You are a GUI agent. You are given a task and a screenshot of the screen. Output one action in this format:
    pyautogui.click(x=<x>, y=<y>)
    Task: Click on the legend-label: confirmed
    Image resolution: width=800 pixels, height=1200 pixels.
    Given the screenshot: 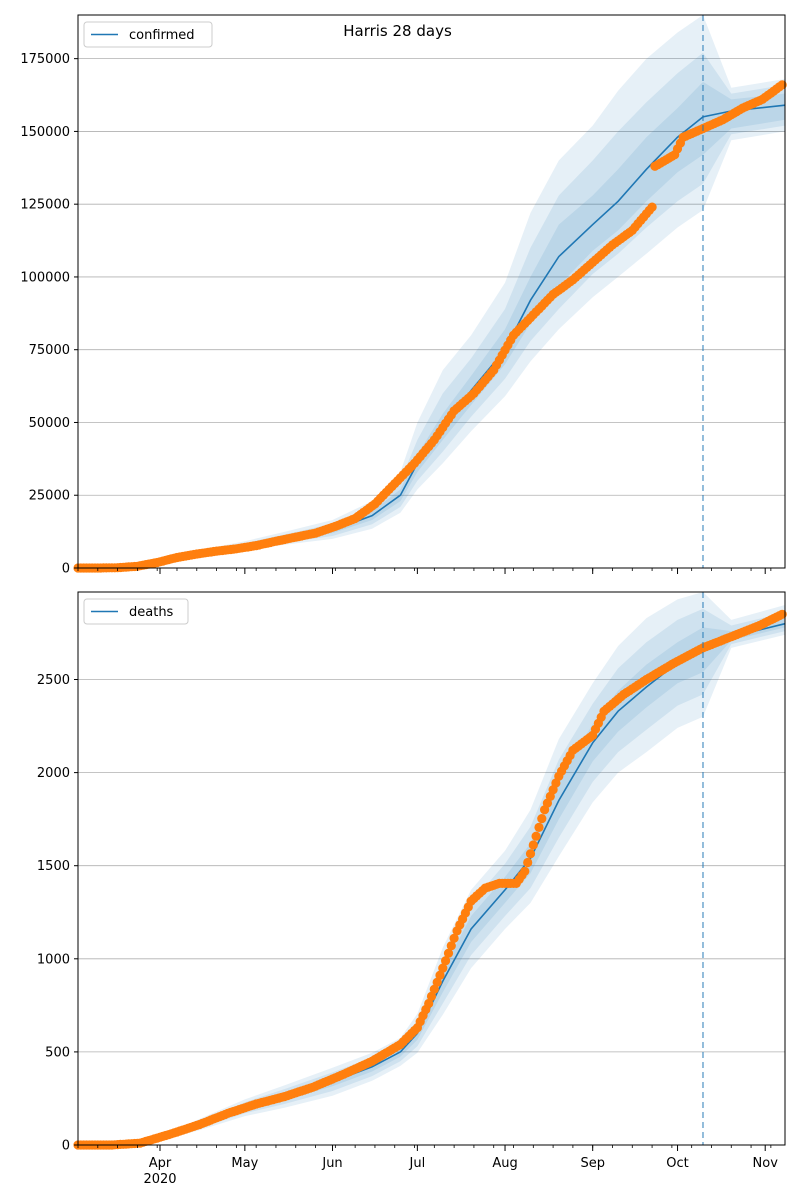 What is the action you would take?
    pyautogui.click(x=162, y=35)
    